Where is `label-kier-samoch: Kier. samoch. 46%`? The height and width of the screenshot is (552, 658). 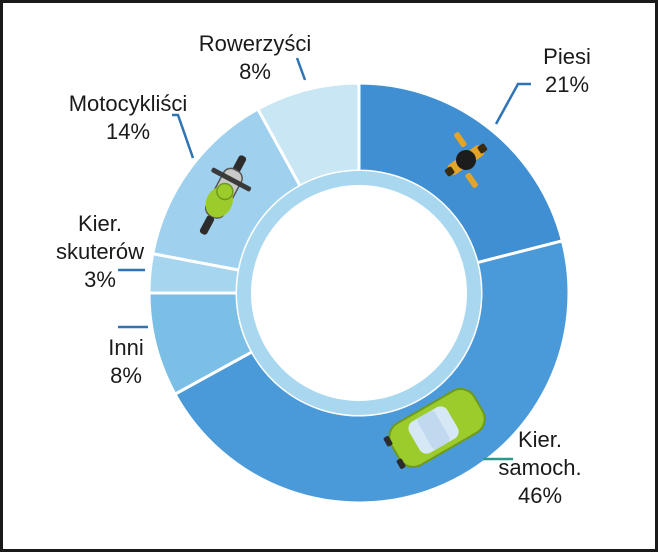
label-kier-samoch: Kier. samoch. 46% is located at coordinates (539, 467).